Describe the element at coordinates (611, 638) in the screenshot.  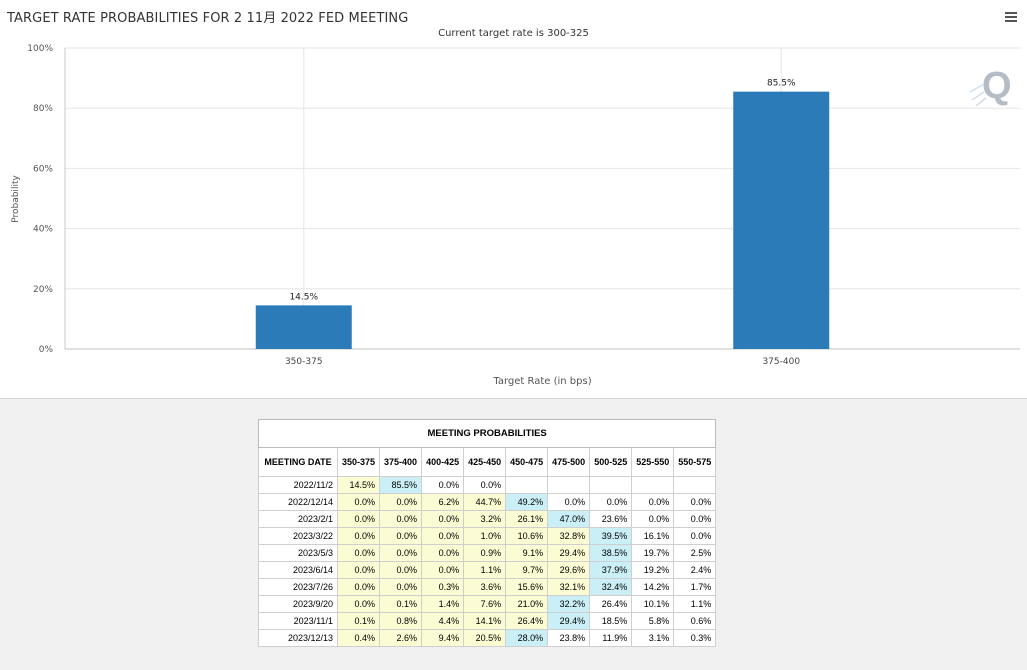
I see `probability-cell: 11.9%` at that location.